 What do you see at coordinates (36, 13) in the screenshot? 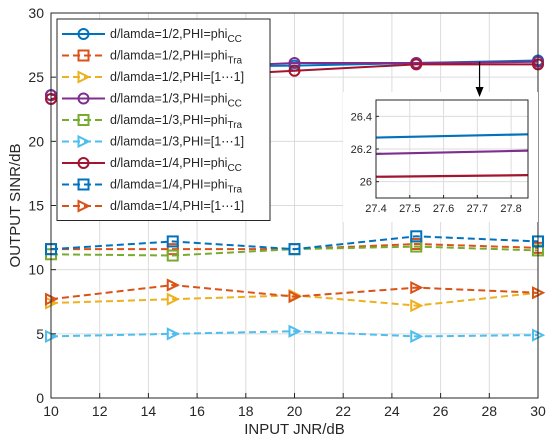
I see `y-tick-label: 30` at bounding box center [36, 13].